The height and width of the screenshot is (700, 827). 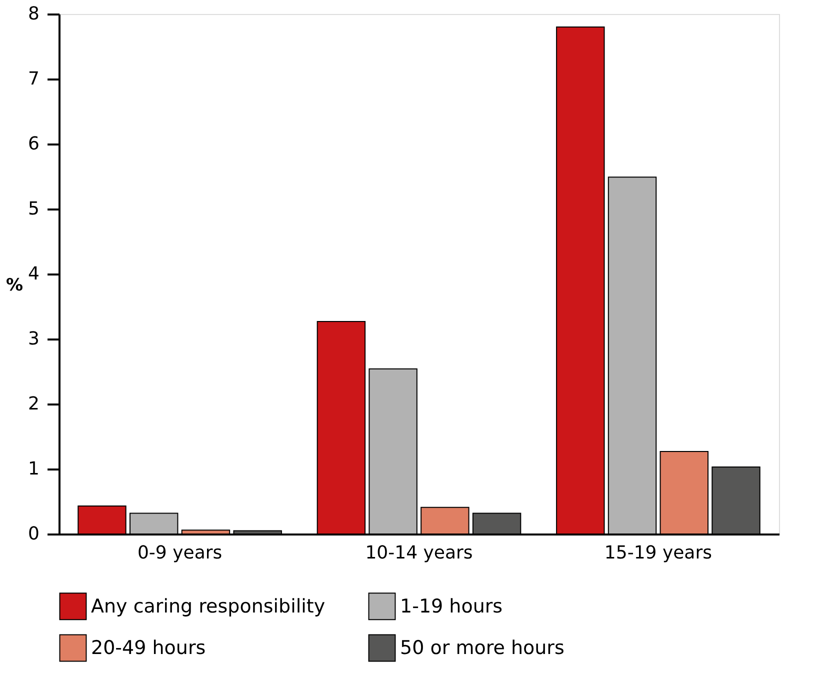 I want to click on y-axis-title: %, so click(x=15, y=286).